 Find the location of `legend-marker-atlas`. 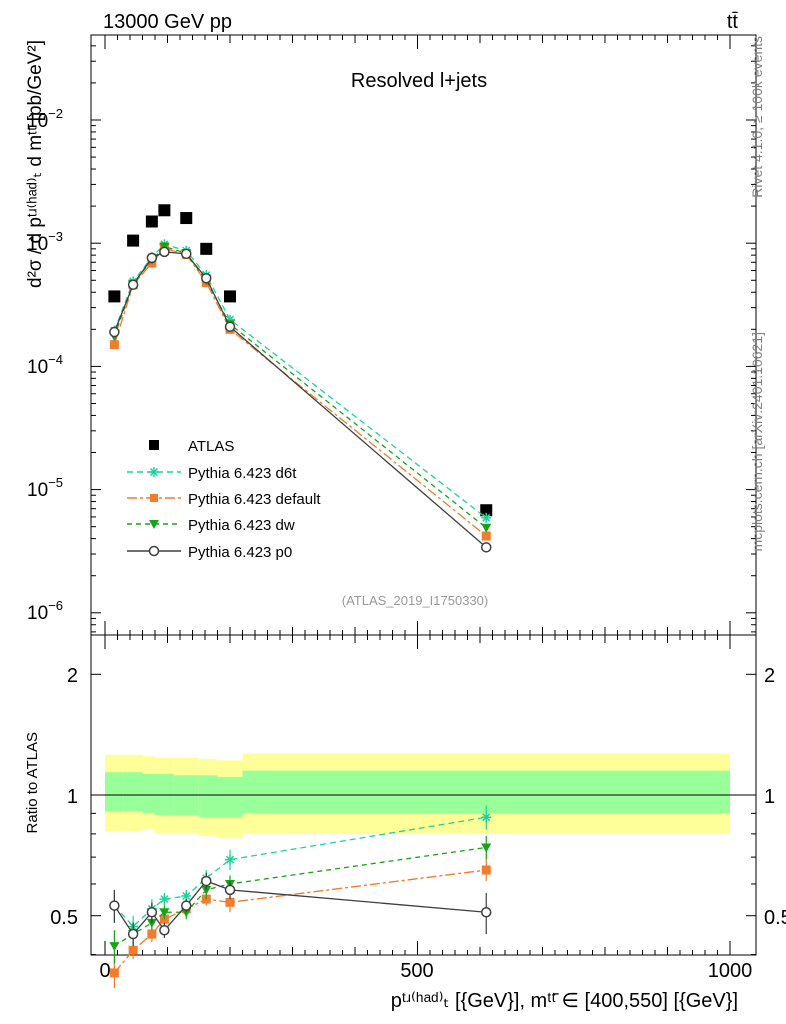

legend-marker-atlas is located at coordinates (154, 445).